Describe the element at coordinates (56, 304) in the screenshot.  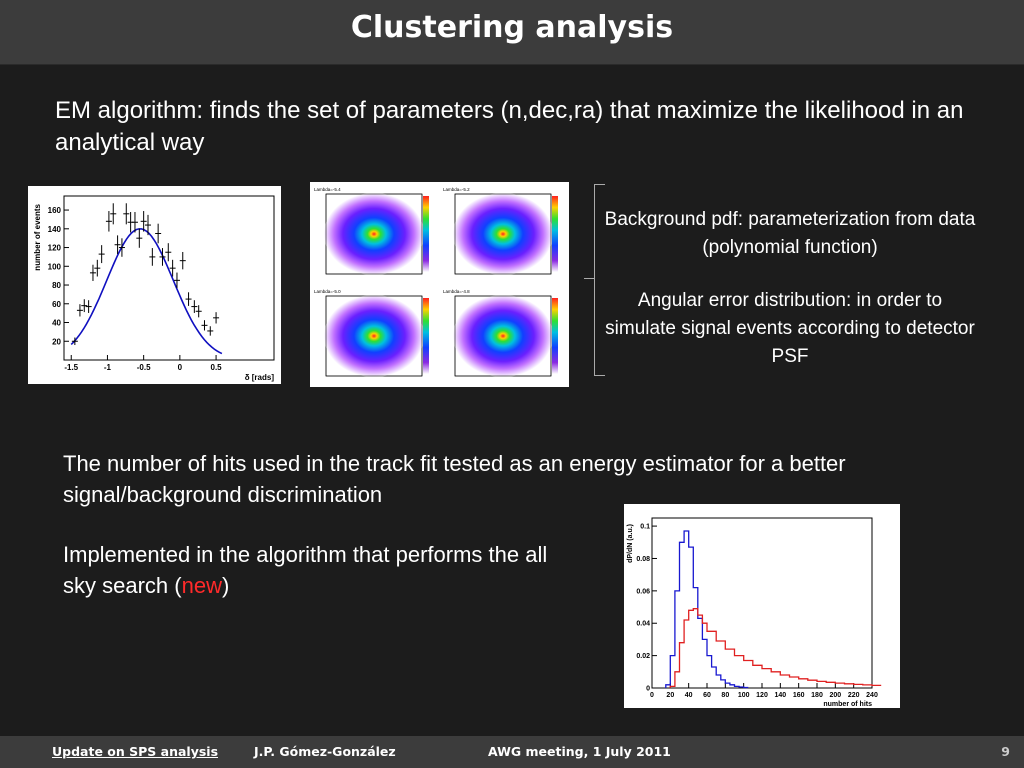
I see `y-tick-label: 60` at that location.